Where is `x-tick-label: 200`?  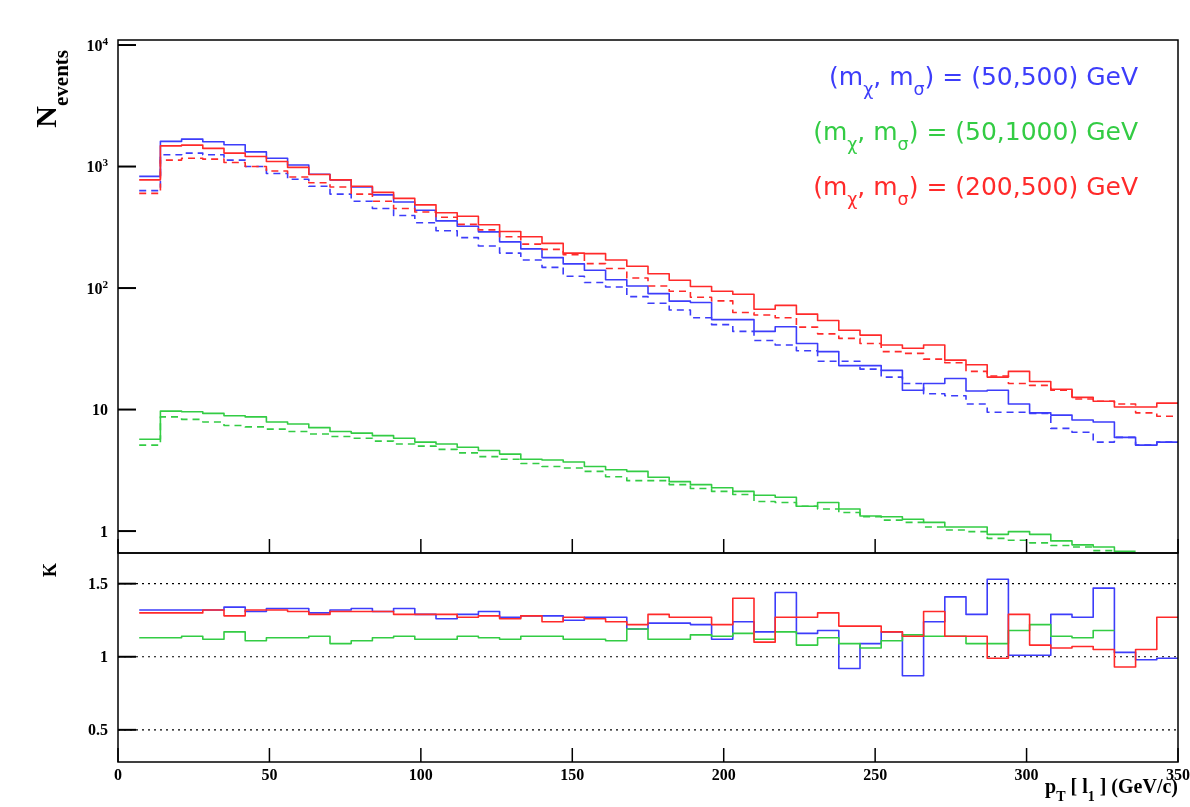 x-tick-label: 200 is located at coordinates (723, 774).